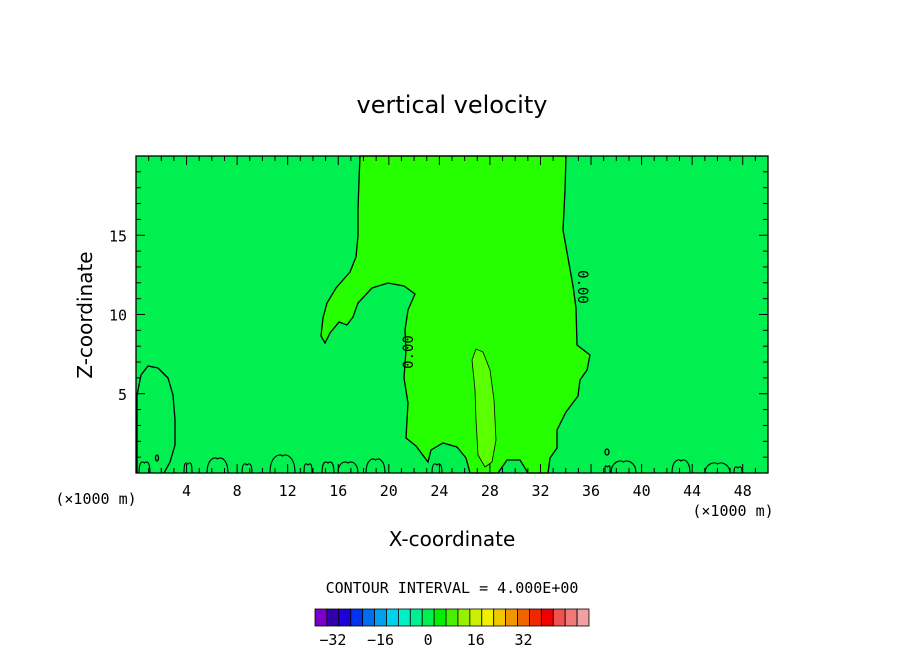  What do you see at coordinates (452, 539) in the screenshot?
I see `x-axis-label: X-coordinate` at bounding box center [452, 539].